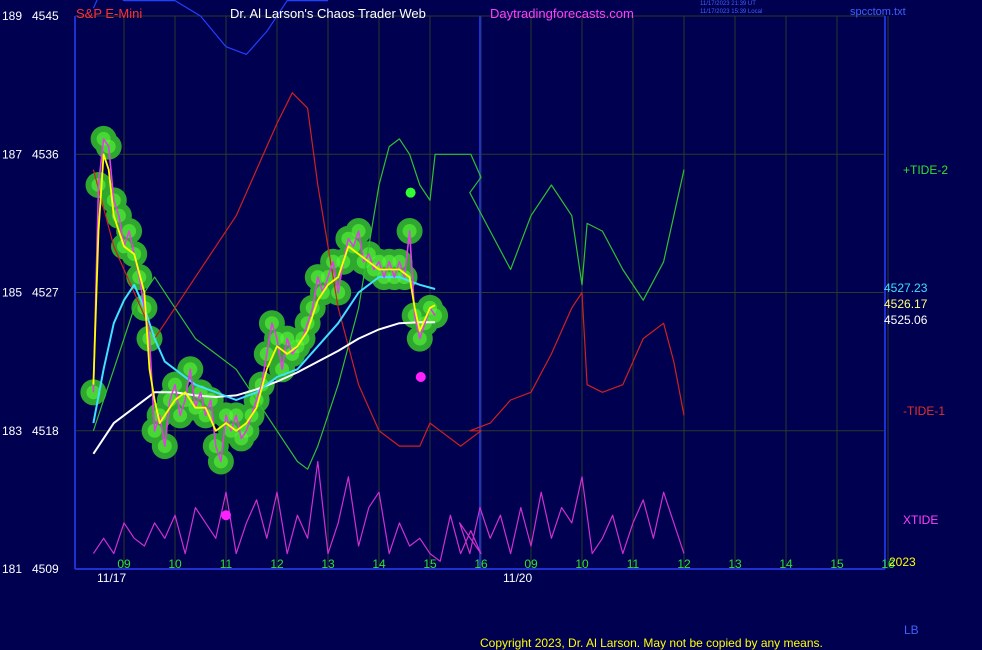  Describe the element at coordinates (902, 562) in the screenshot. I see `year-label: 2023` at that location.